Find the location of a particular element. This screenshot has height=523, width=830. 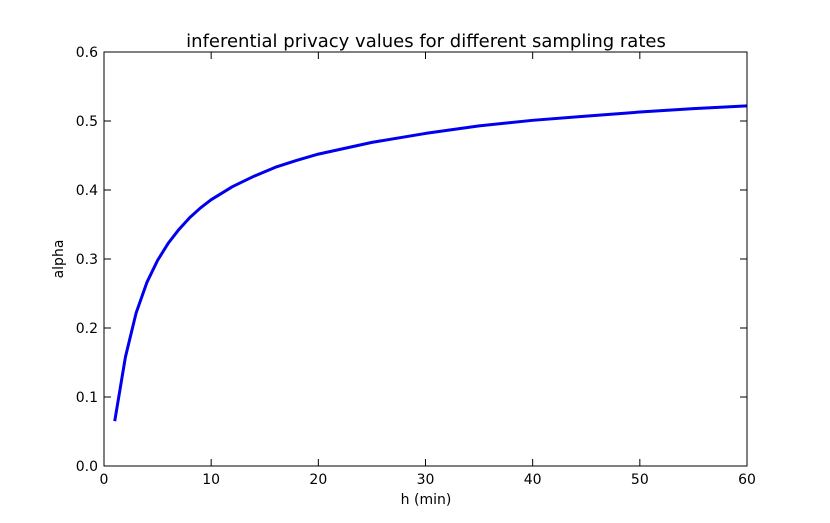

y-tick-label: 0.5 is located at coordinates (87, 122).